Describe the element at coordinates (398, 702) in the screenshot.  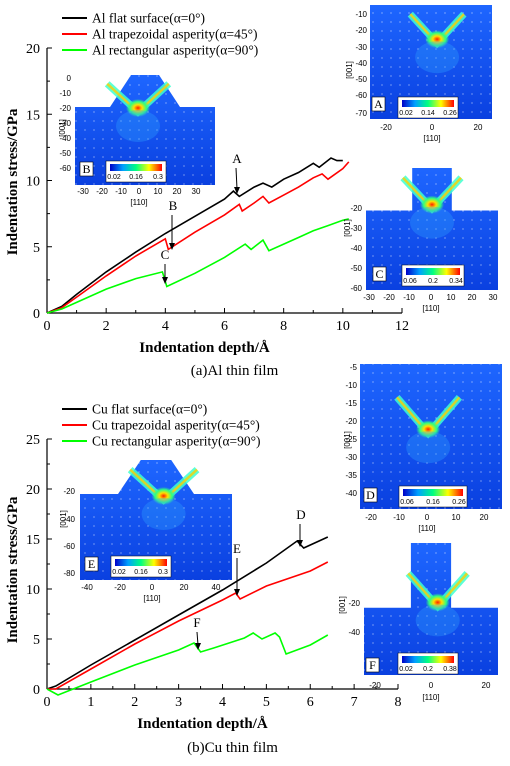
I see `x-tick-label: 8` at that location.